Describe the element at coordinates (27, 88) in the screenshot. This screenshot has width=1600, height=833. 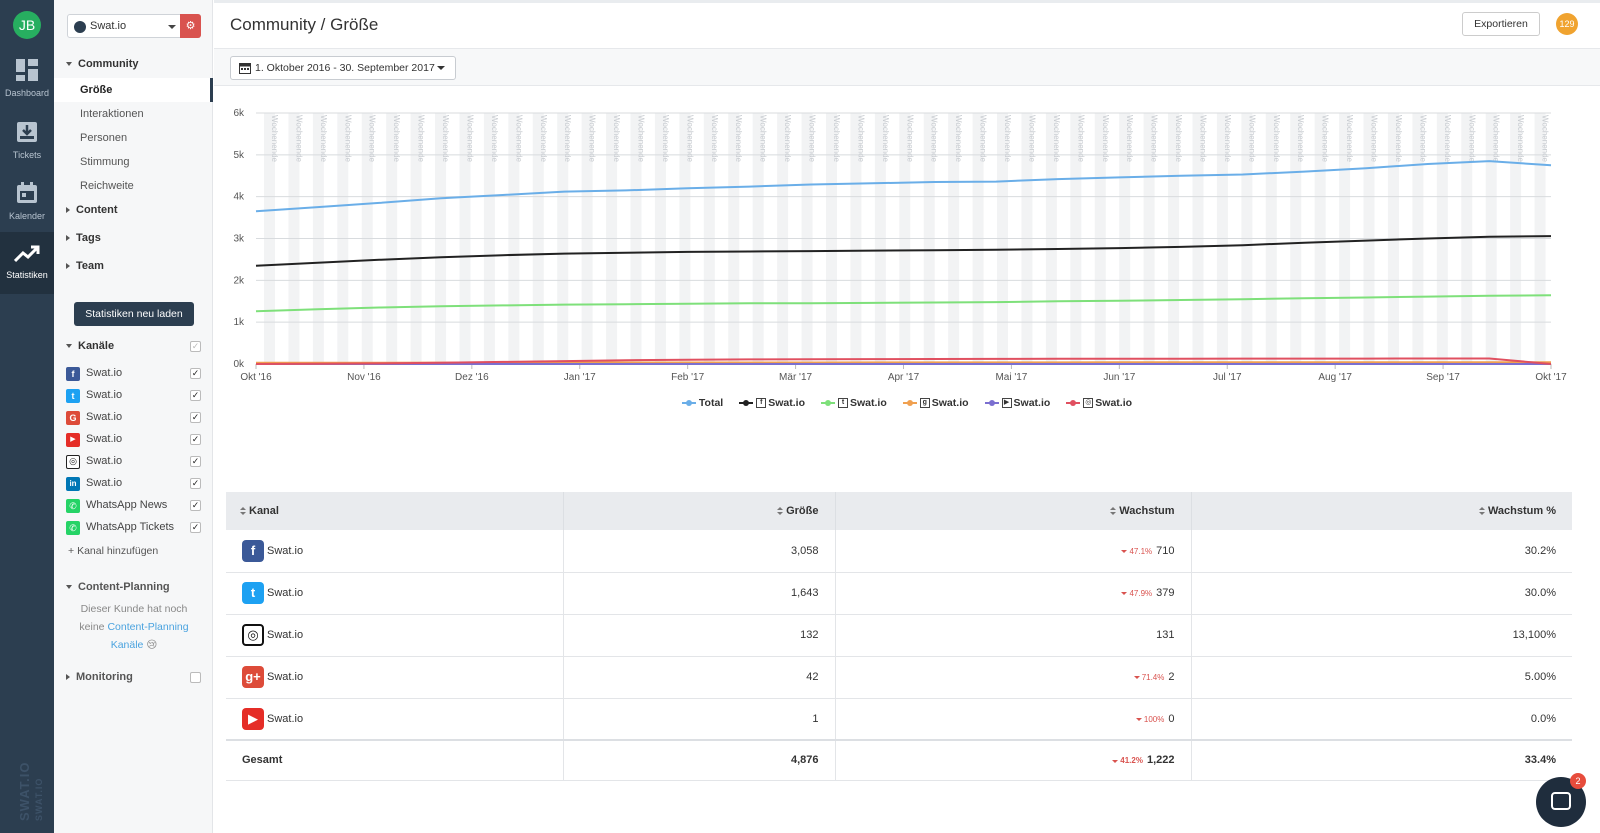
I see `nav-dashboard: Dashboard` at that location.